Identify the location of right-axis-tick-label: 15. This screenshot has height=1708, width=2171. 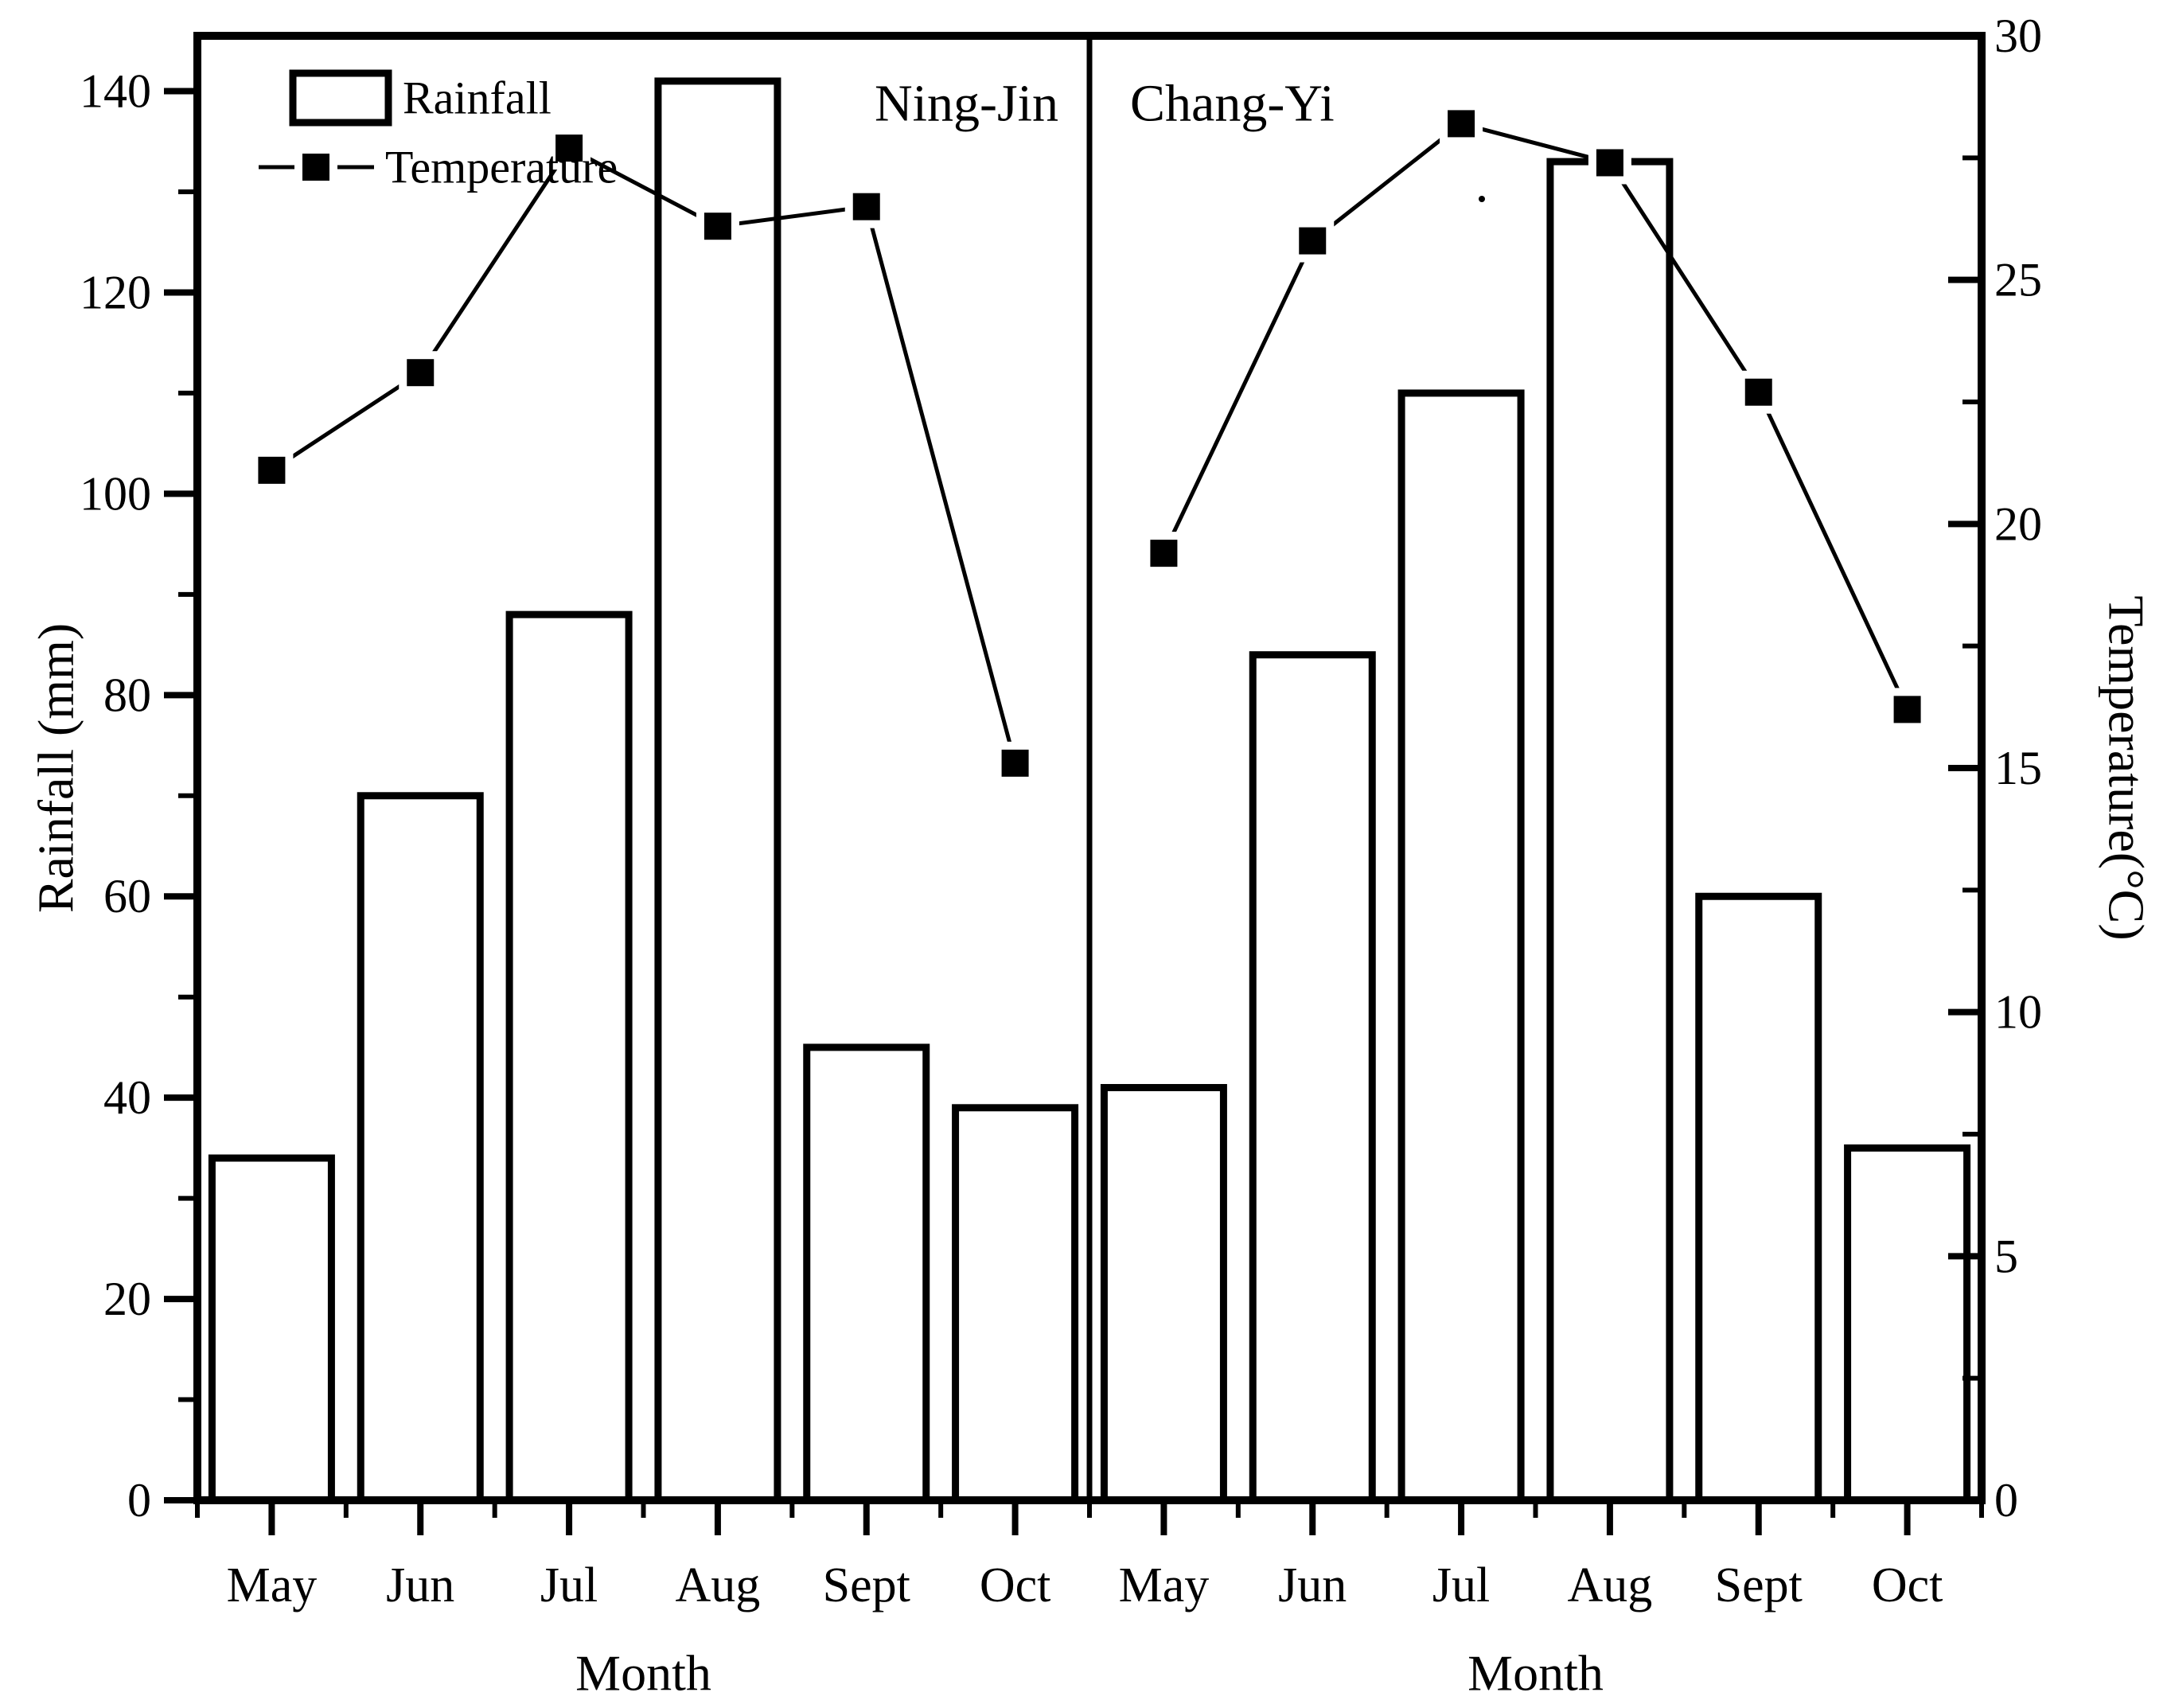
(2018, 768).